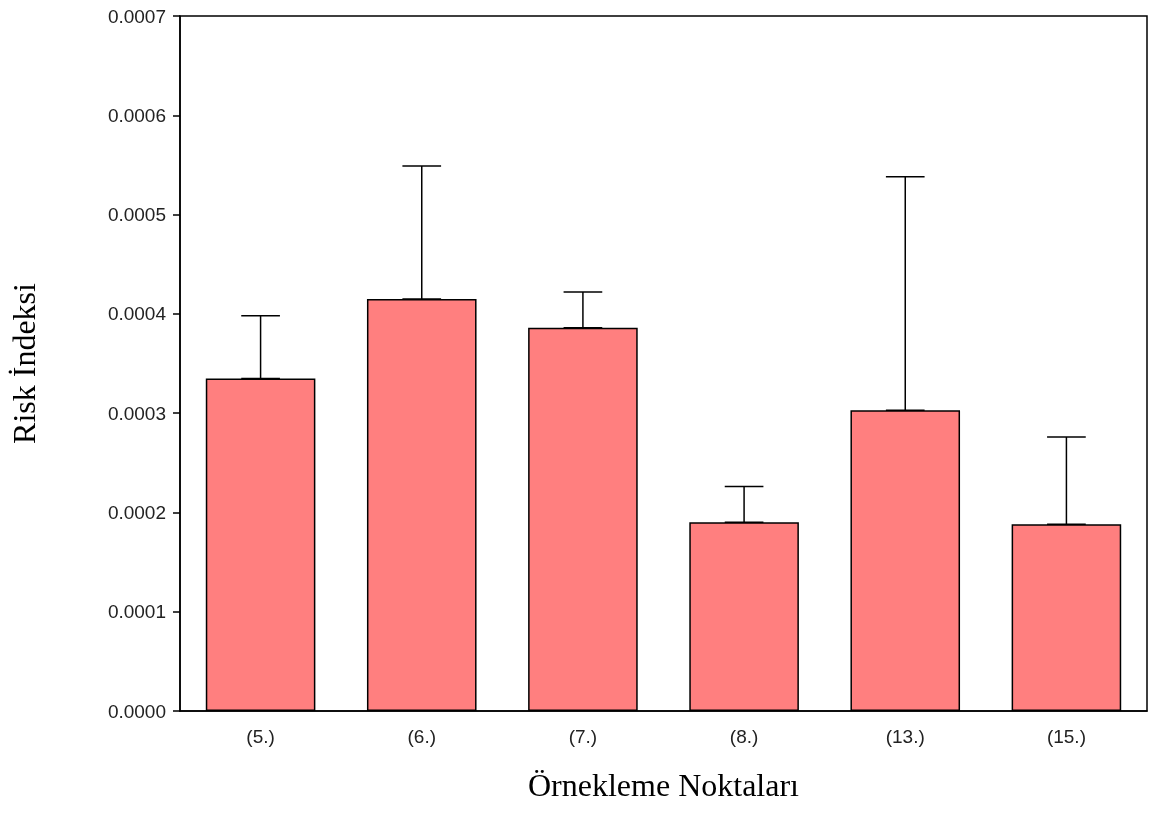 Image resolution: width=1152 pixels, height=821 pixels. Describe the element at coordinates (1066, 736) in the screenshot. I see `x-tick-label: (15.)` at that location.